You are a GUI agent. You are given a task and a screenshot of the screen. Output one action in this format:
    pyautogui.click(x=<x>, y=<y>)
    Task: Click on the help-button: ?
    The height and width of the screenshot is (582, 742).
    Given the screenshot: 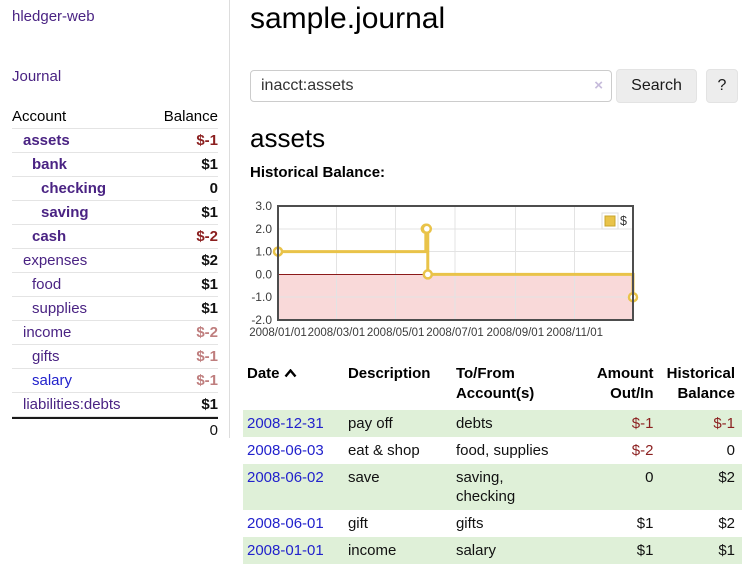 What is the action you would take?
    pyautogui.click(x=722, y=86)
    